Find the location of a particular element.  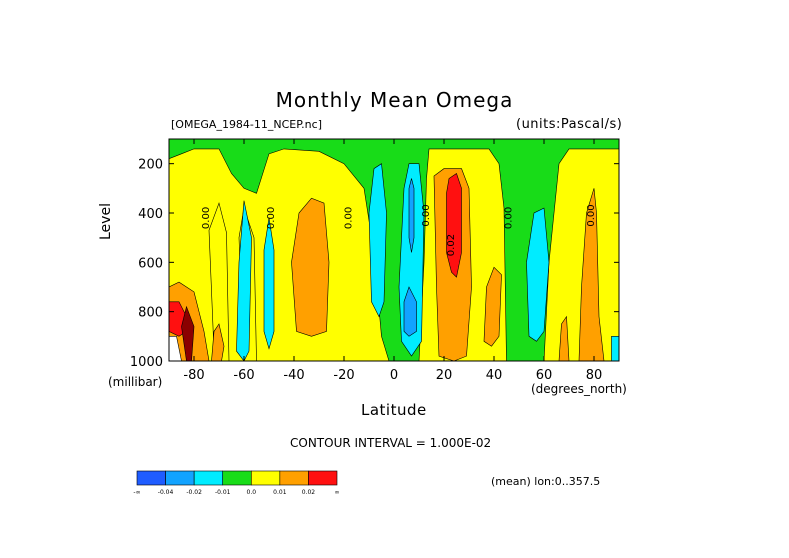

colorbar-label: 0.02 is located at coordinates (309, 492).